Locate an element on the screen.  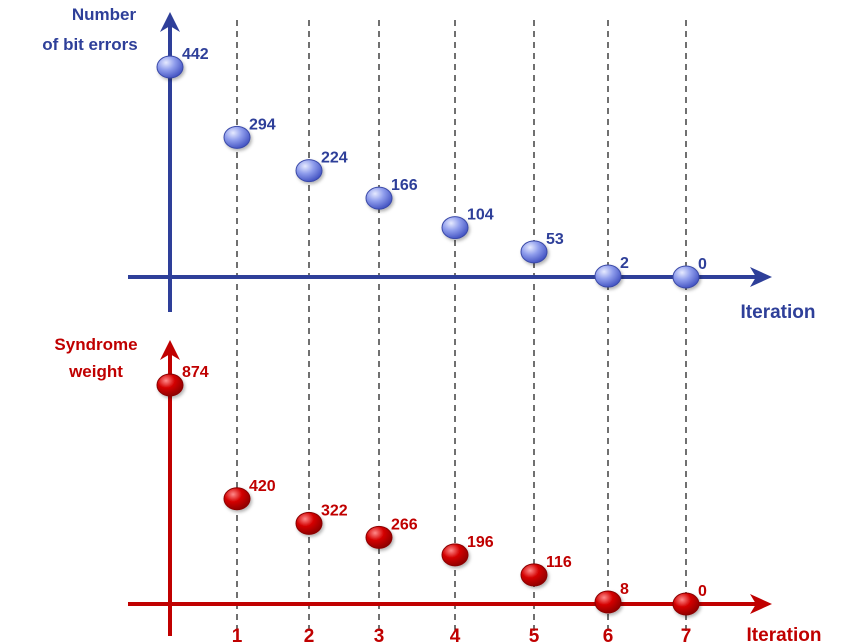
bit-errors-value-label-7: 0 is located at coordinates (702, 264).